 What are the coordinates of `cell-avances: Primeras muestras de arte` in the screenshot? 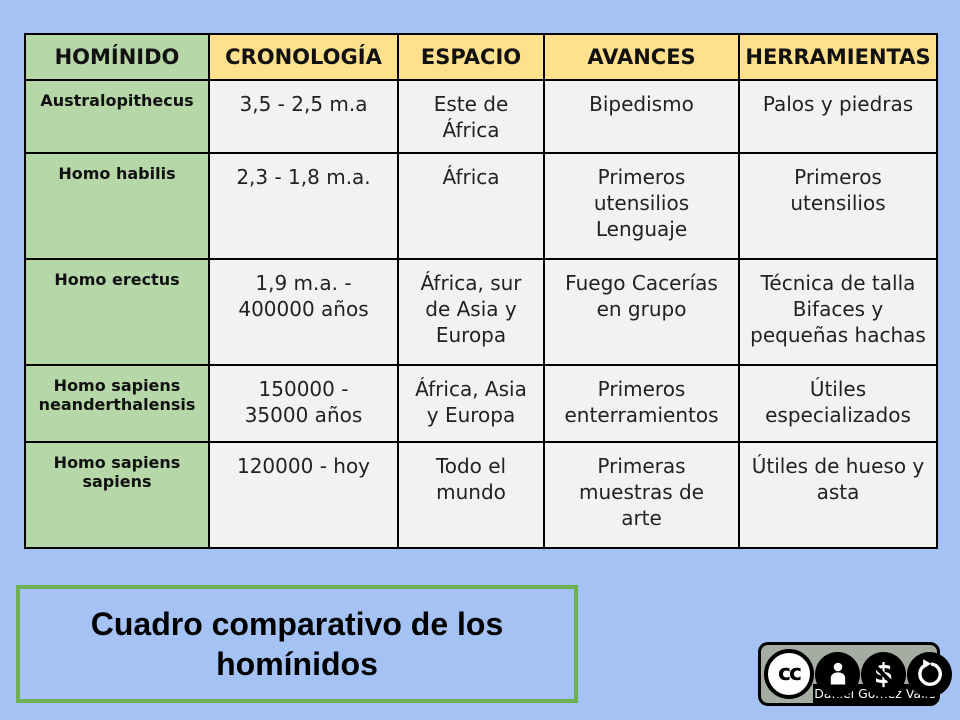 It's located at (641, 495).